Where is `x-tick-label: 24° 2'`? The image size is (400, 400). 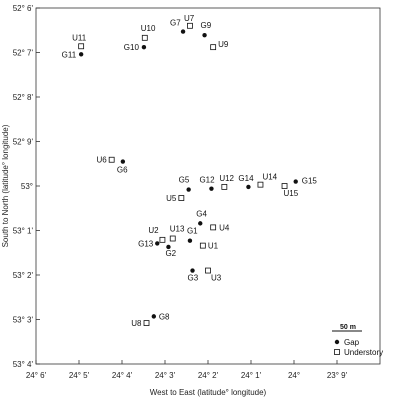
x-tick-label: 24° 2' is located at coordinates (208, 375).